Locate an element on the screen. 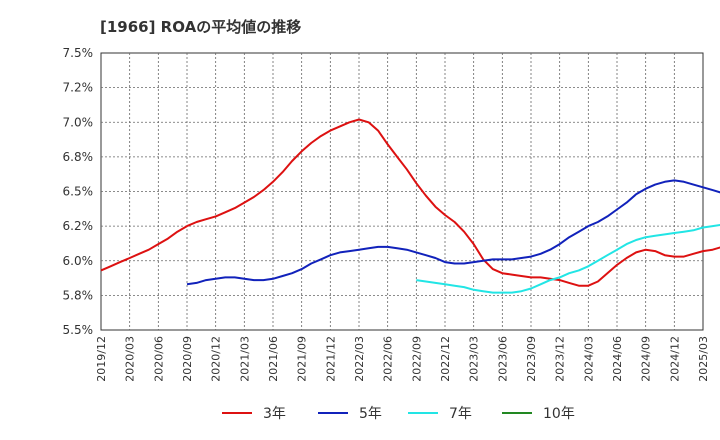 The height and width of the screenshot is (440, 720). legend-label: 3年 is located at coordinates (274, 414).